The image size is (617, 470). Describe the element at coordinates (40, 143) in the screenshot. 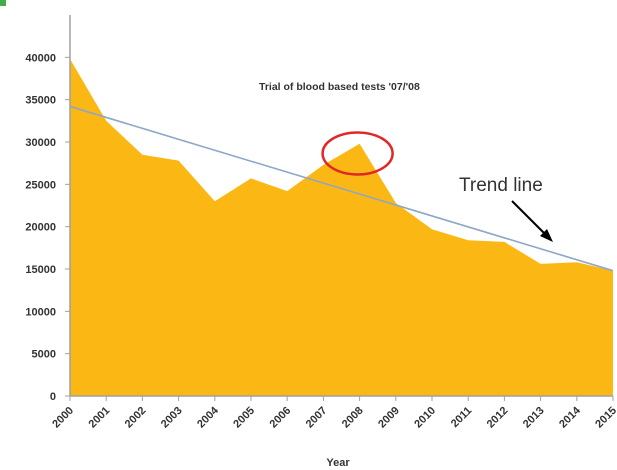

I see `y-tick-label: 30000` at that location.